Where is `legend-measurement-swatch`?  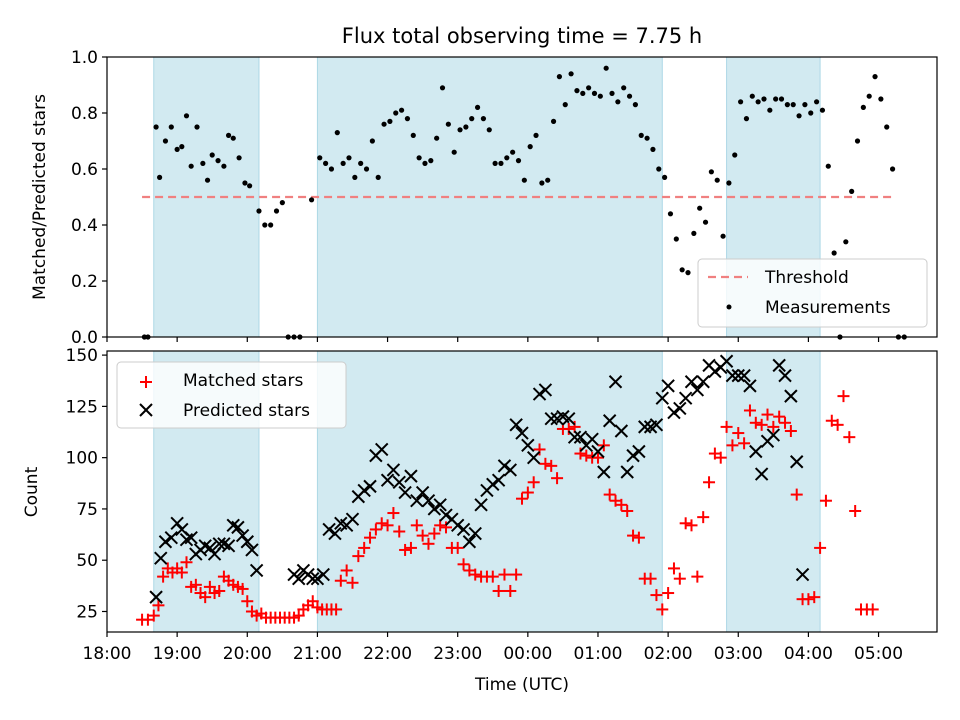 legend-measurement-swatch is located at coordinates (729, 307).